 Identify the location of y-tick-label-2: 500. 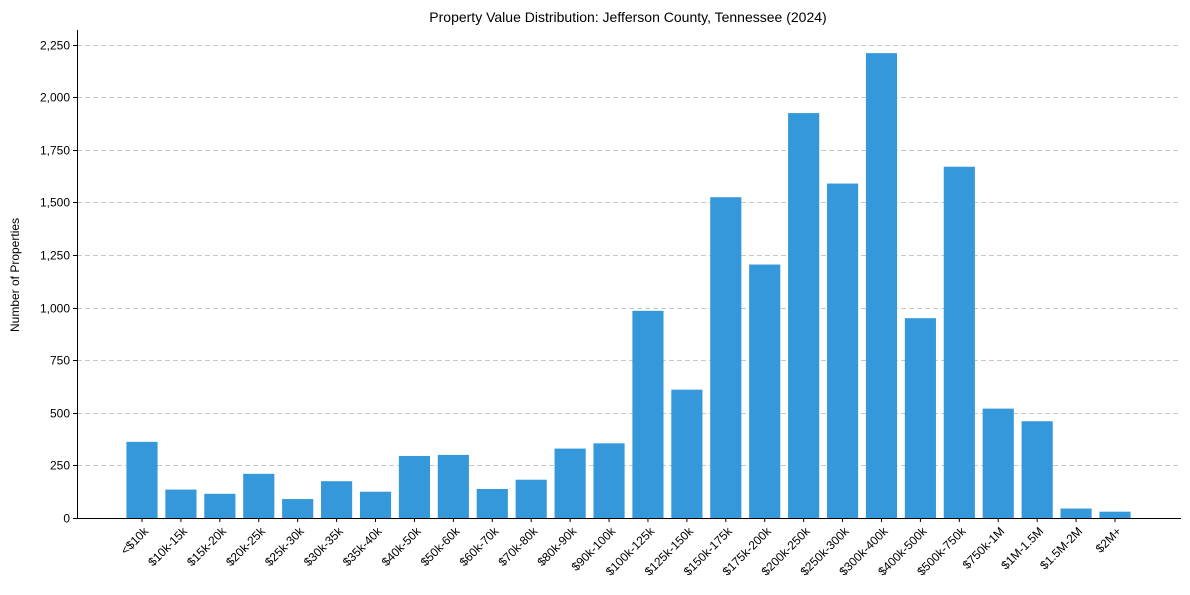
(60, 414).